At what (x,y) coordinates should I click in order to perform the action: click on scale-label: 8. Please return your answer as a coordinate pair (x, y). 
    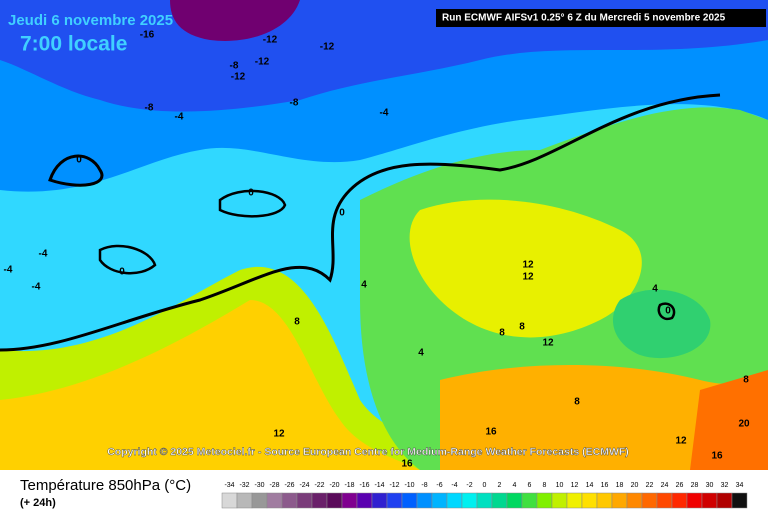
    Looking at the image, I should click on (545, 485).